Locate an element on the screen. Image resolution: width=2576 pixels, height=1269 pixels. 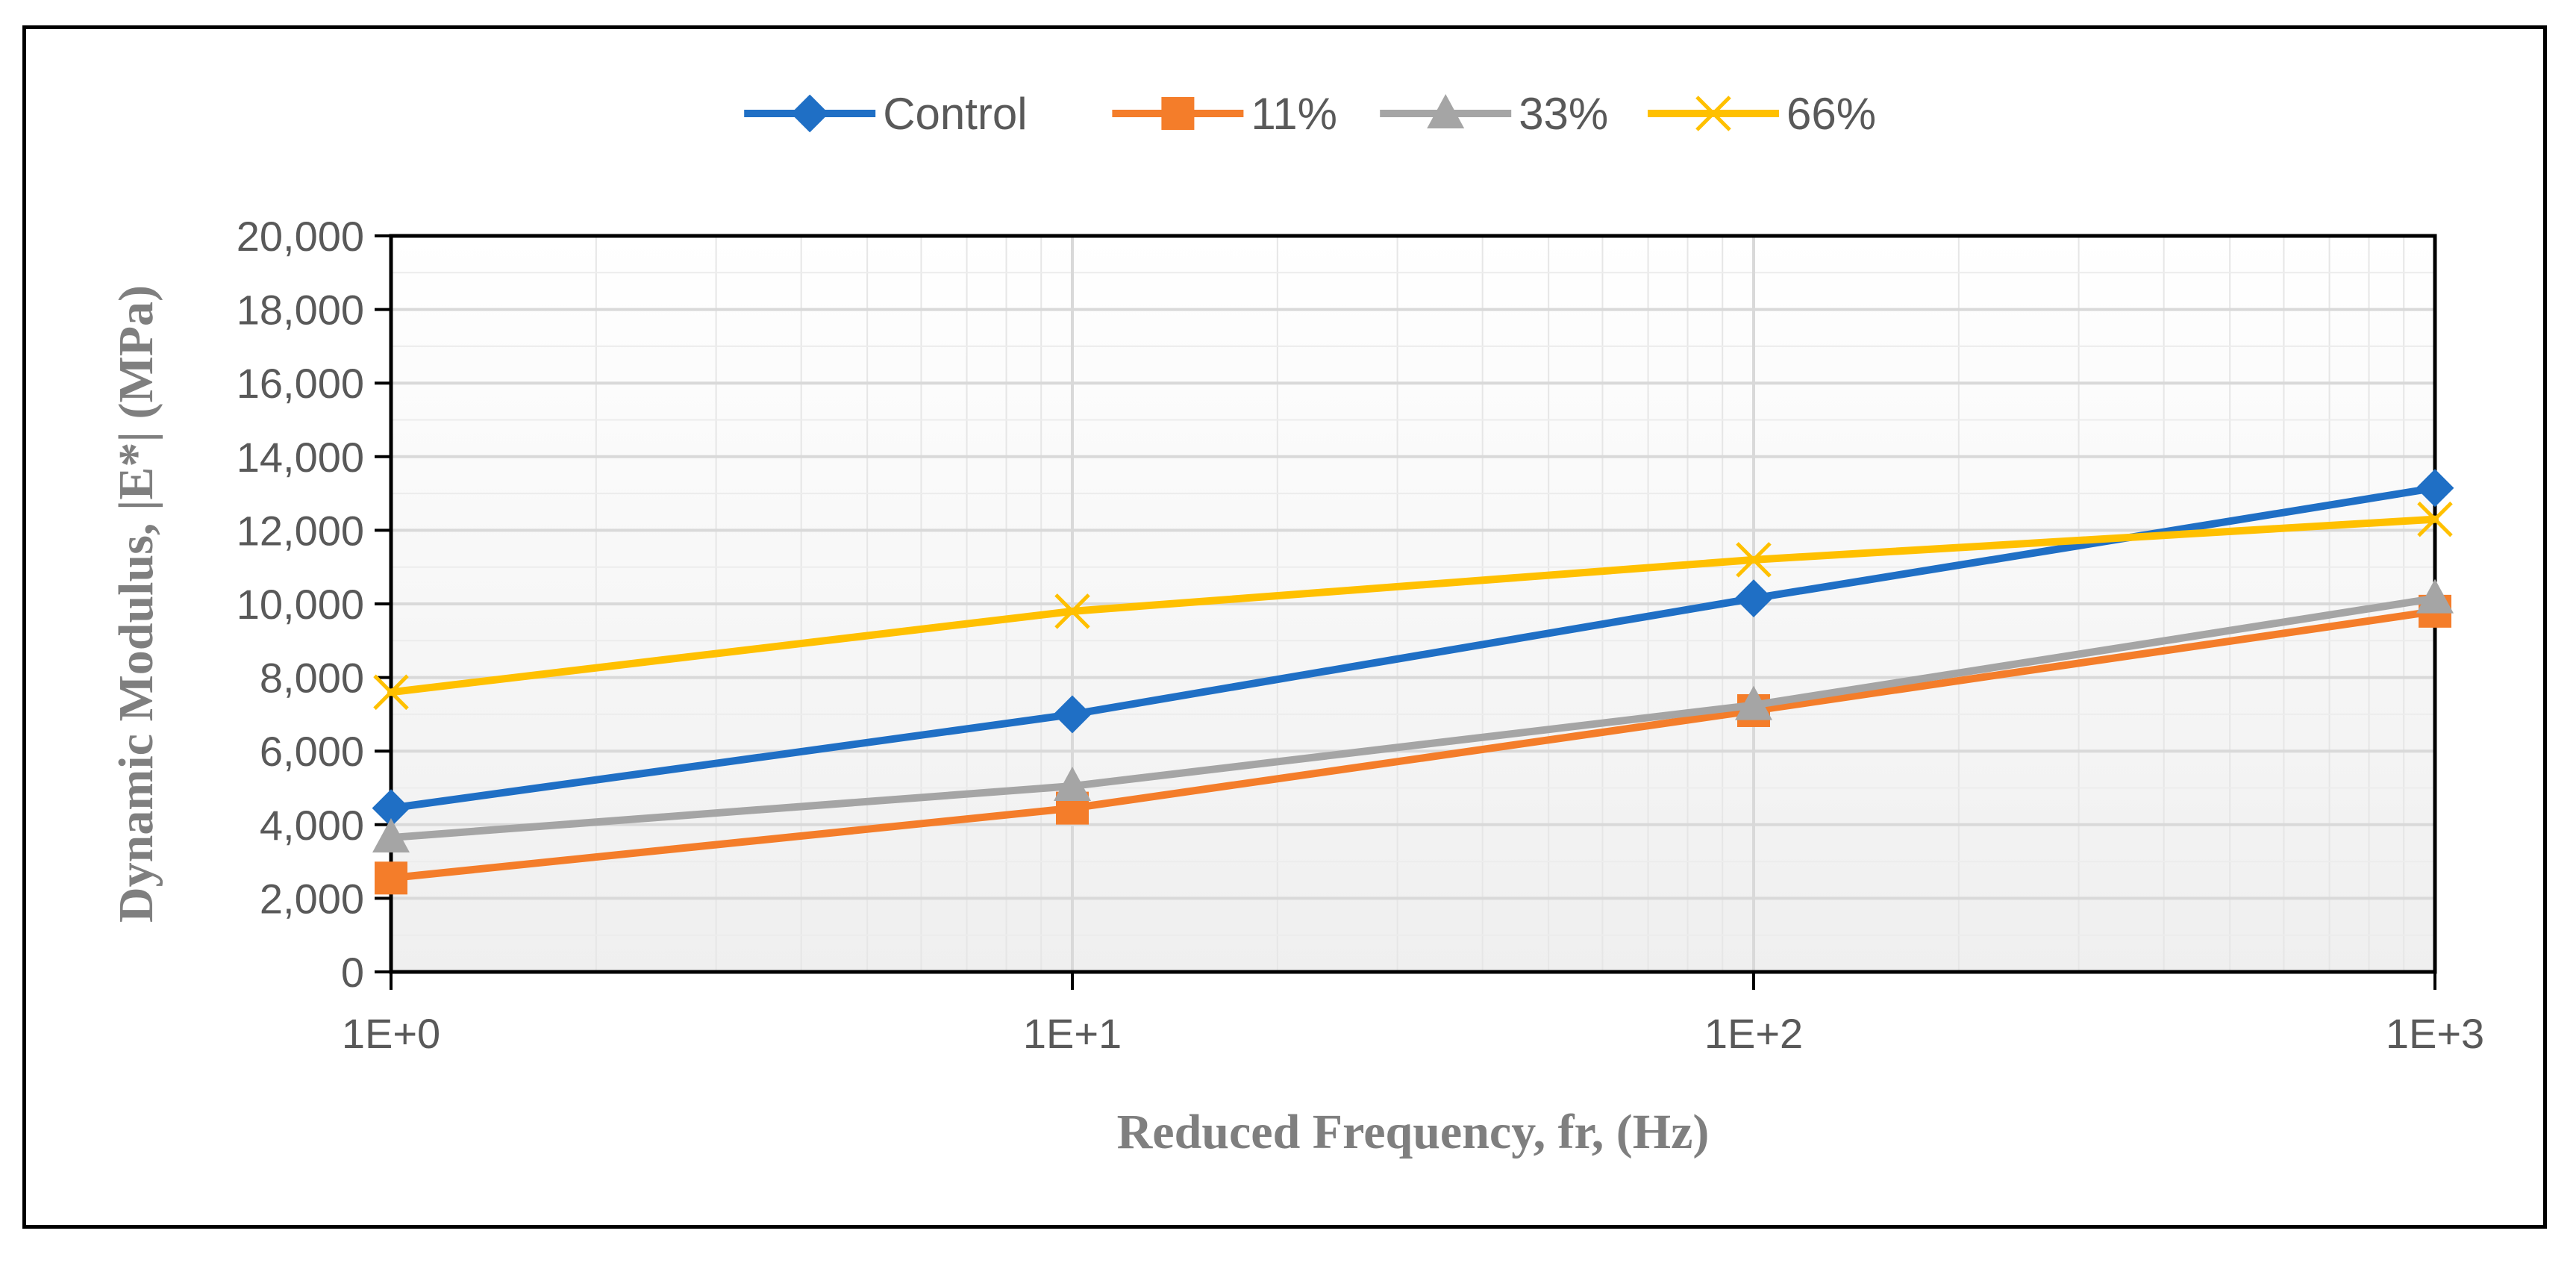
x-tick-label: 1E+3 is located at coordinates (2435, 1033).